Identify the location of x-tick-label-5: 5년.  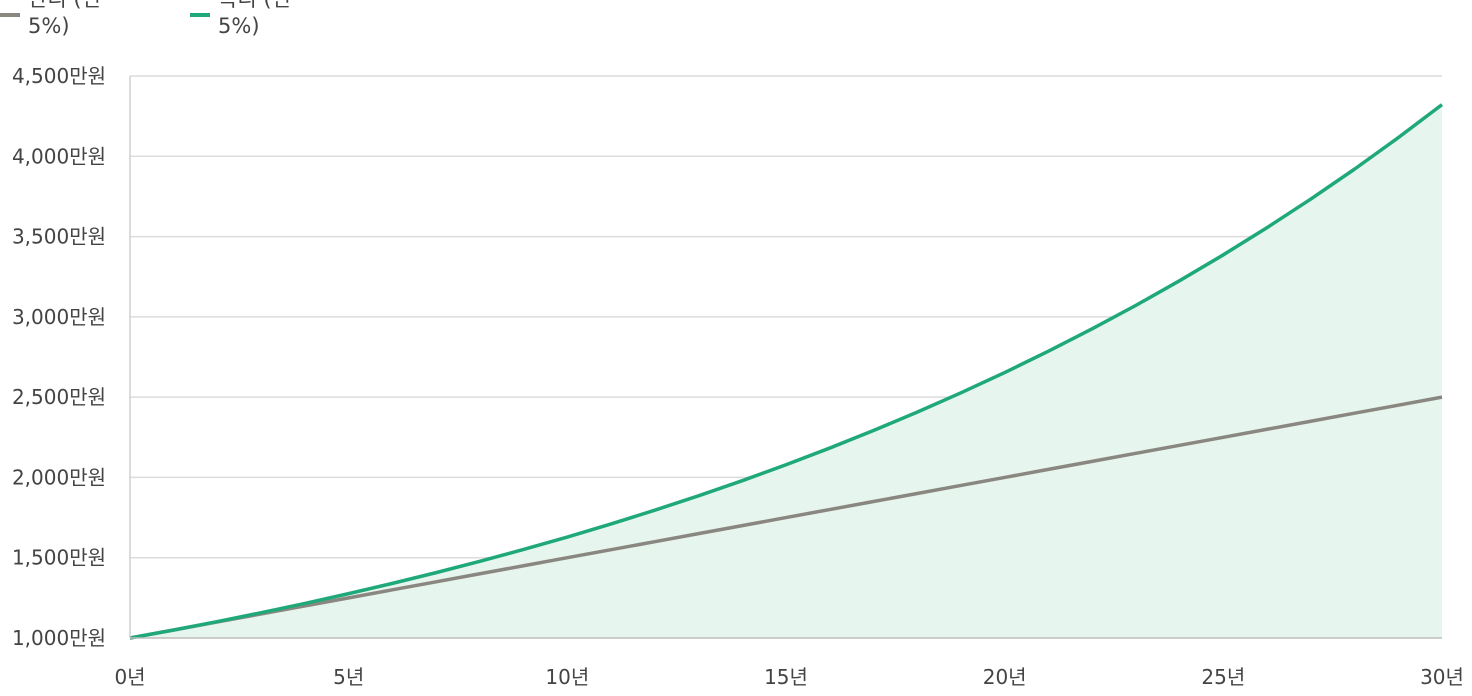
(348, 677).